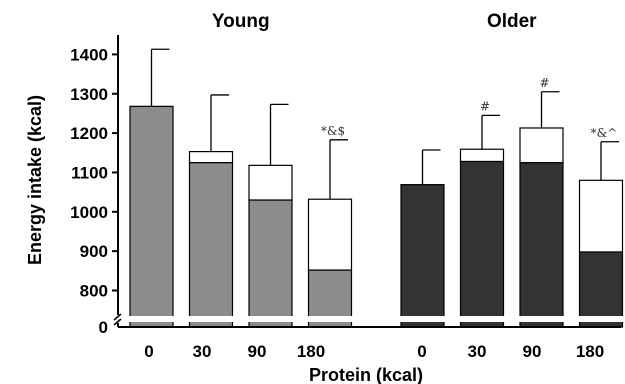 The height and width of the screenshot is (384, 625). What do you see at coordinates (35, 180) in the screenshot?
I see `y-axis-title: Energy intake (kcal)` at bounding box center [35, 180].